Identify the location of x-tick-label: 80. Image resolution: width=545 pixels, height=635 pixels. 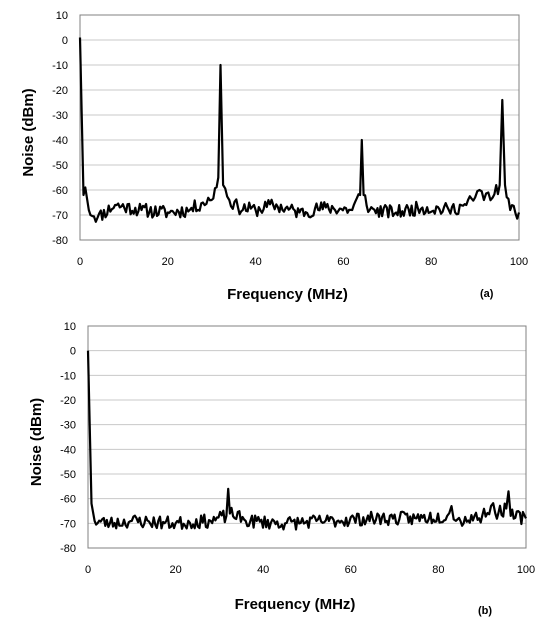
(438, 570).